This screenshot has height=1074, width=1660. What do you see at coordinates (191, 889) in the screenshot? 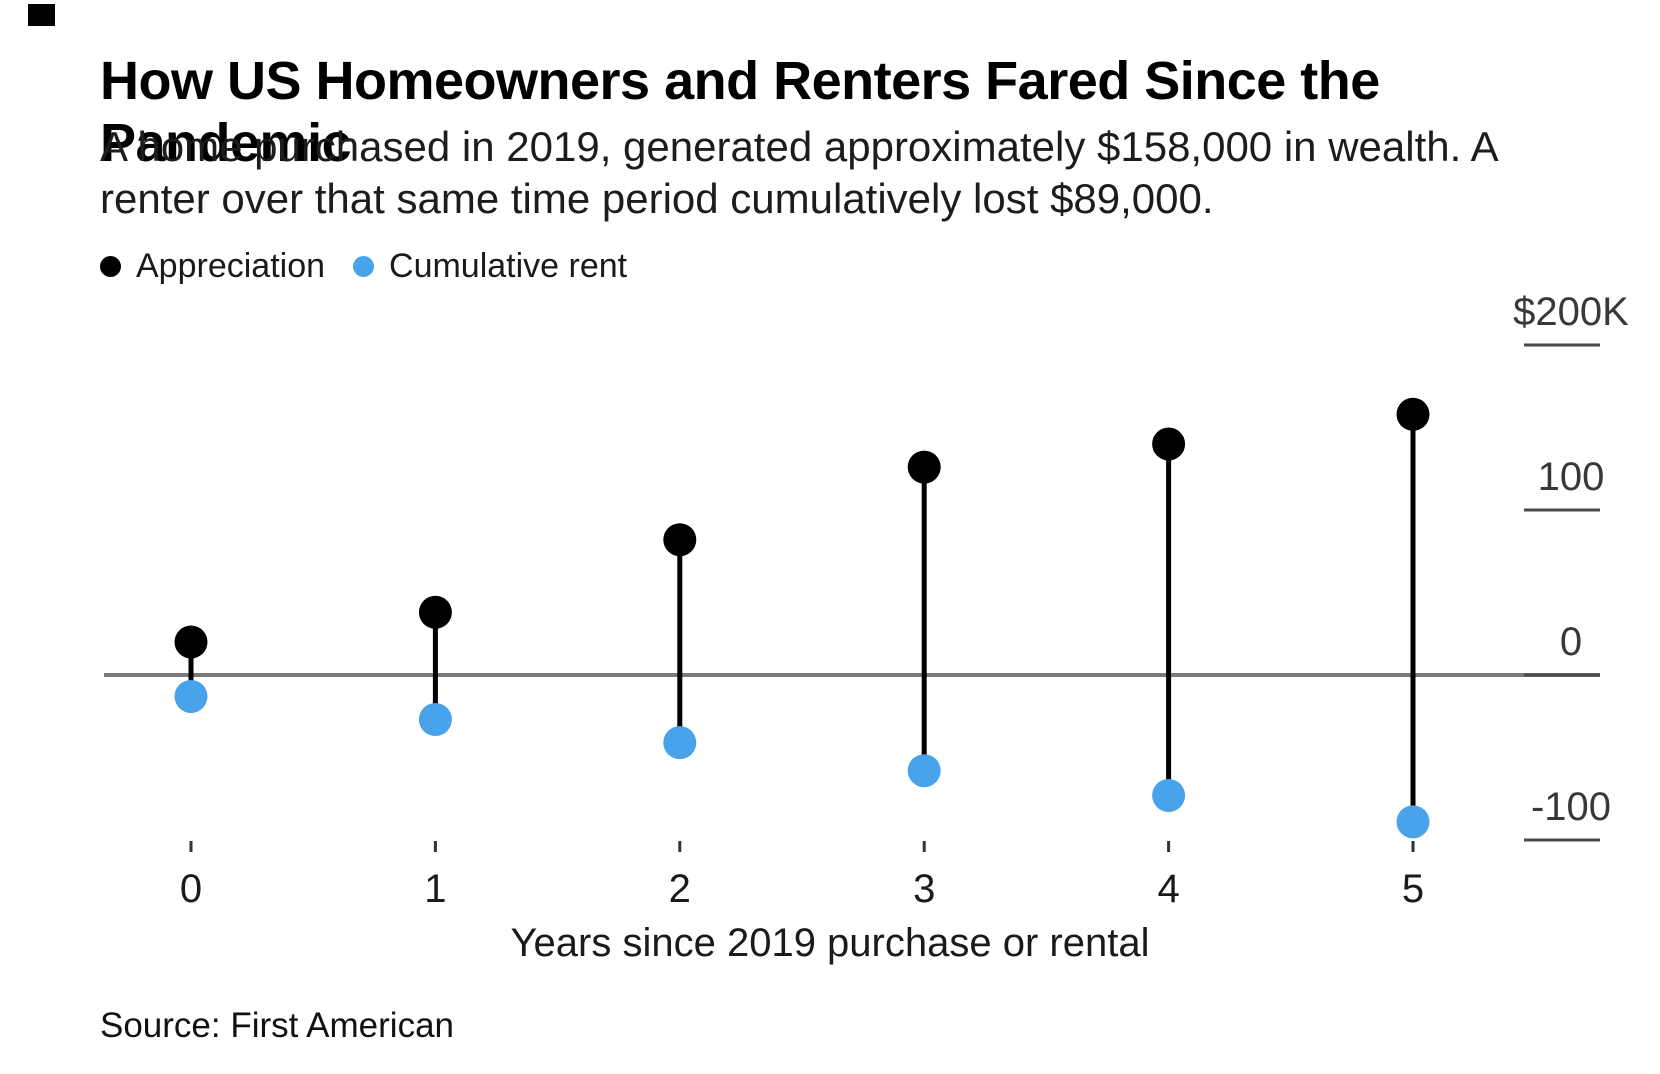
I see `x-axis-tick-label: 0` at bounding box center [191, 889].